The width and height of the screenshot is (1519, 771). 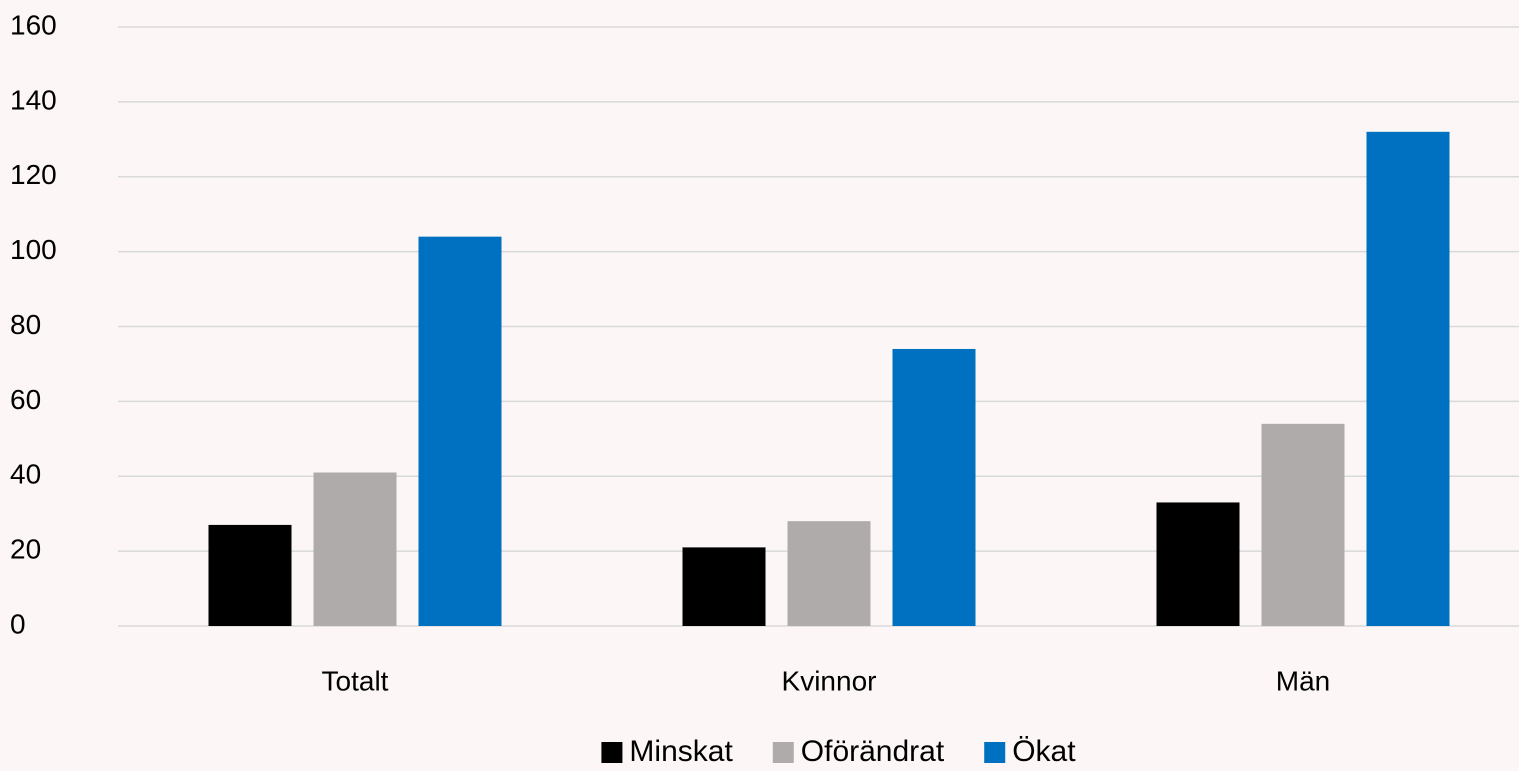 I want to click on legend-label: Oförändrat, so click(x=873, y=751).